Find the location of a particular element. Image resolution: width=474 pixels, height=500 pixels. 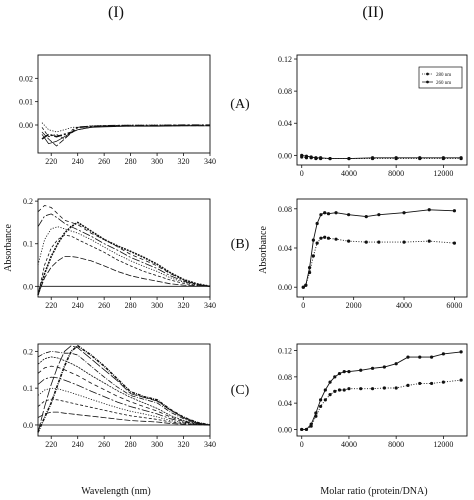

panel-ib: 220 240 260 280 300 320 340 0.0 0.1 0.2 is located at coordinates (119, 253).